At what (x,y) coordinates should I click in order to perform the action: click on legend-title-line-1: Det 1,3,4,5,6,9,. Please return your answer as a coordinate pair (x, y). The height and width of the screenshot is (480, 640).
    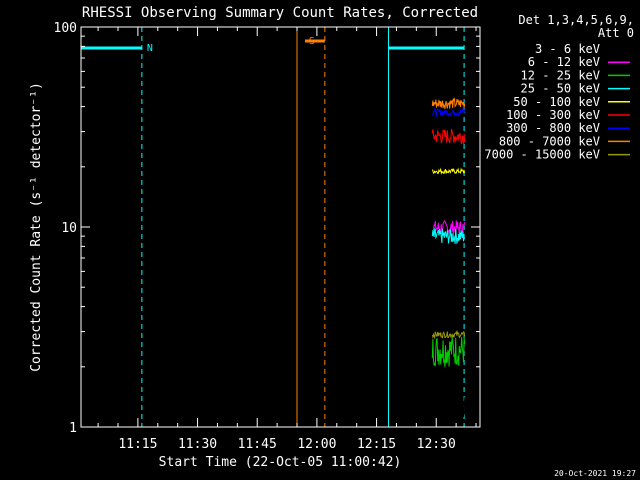
    Looking at the image, I should click on (576, 20).